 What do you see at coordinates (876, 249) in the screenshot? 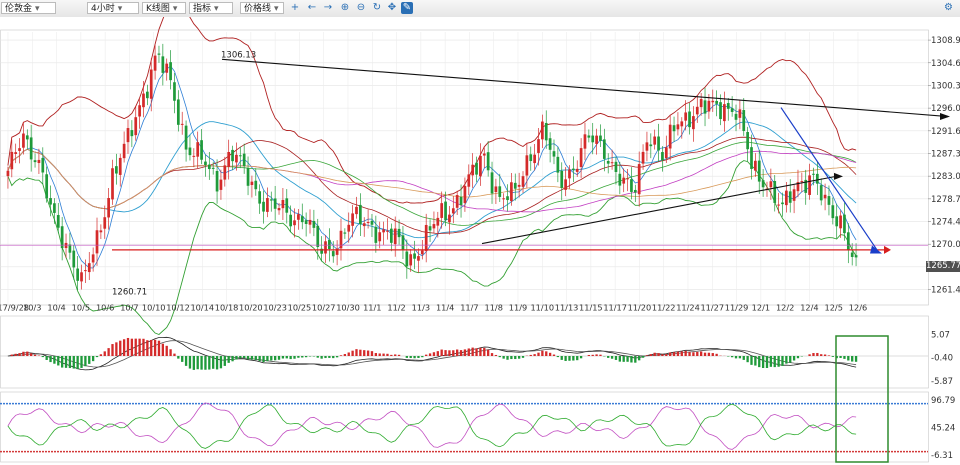
I see `down-arrow-head` at bounding box center [876, 249].